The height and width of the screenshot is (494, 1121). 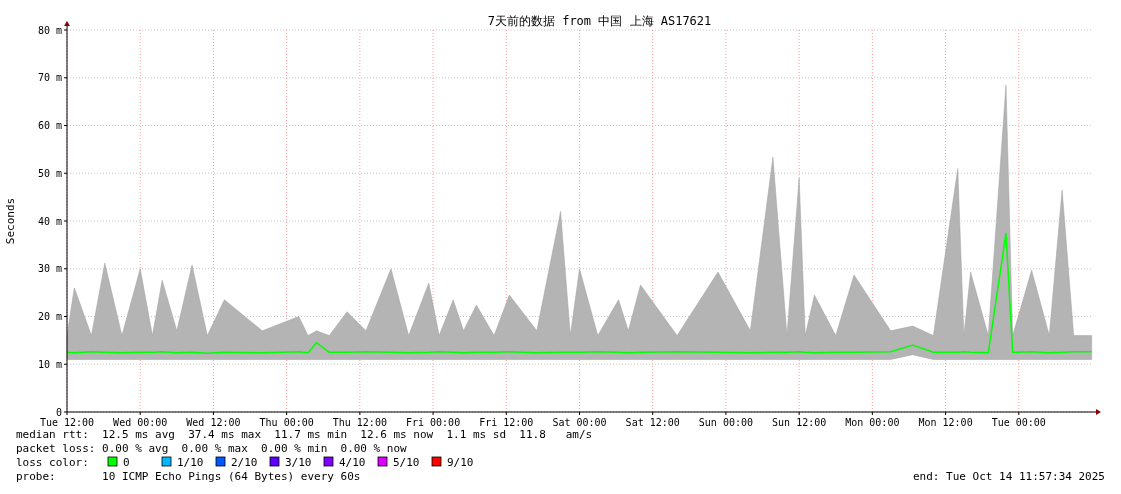 What do you see at coordinates (506, 422) in the screenshot?
I see `x-tick-label: Fri 12:00` at bounding box center [506, 422].